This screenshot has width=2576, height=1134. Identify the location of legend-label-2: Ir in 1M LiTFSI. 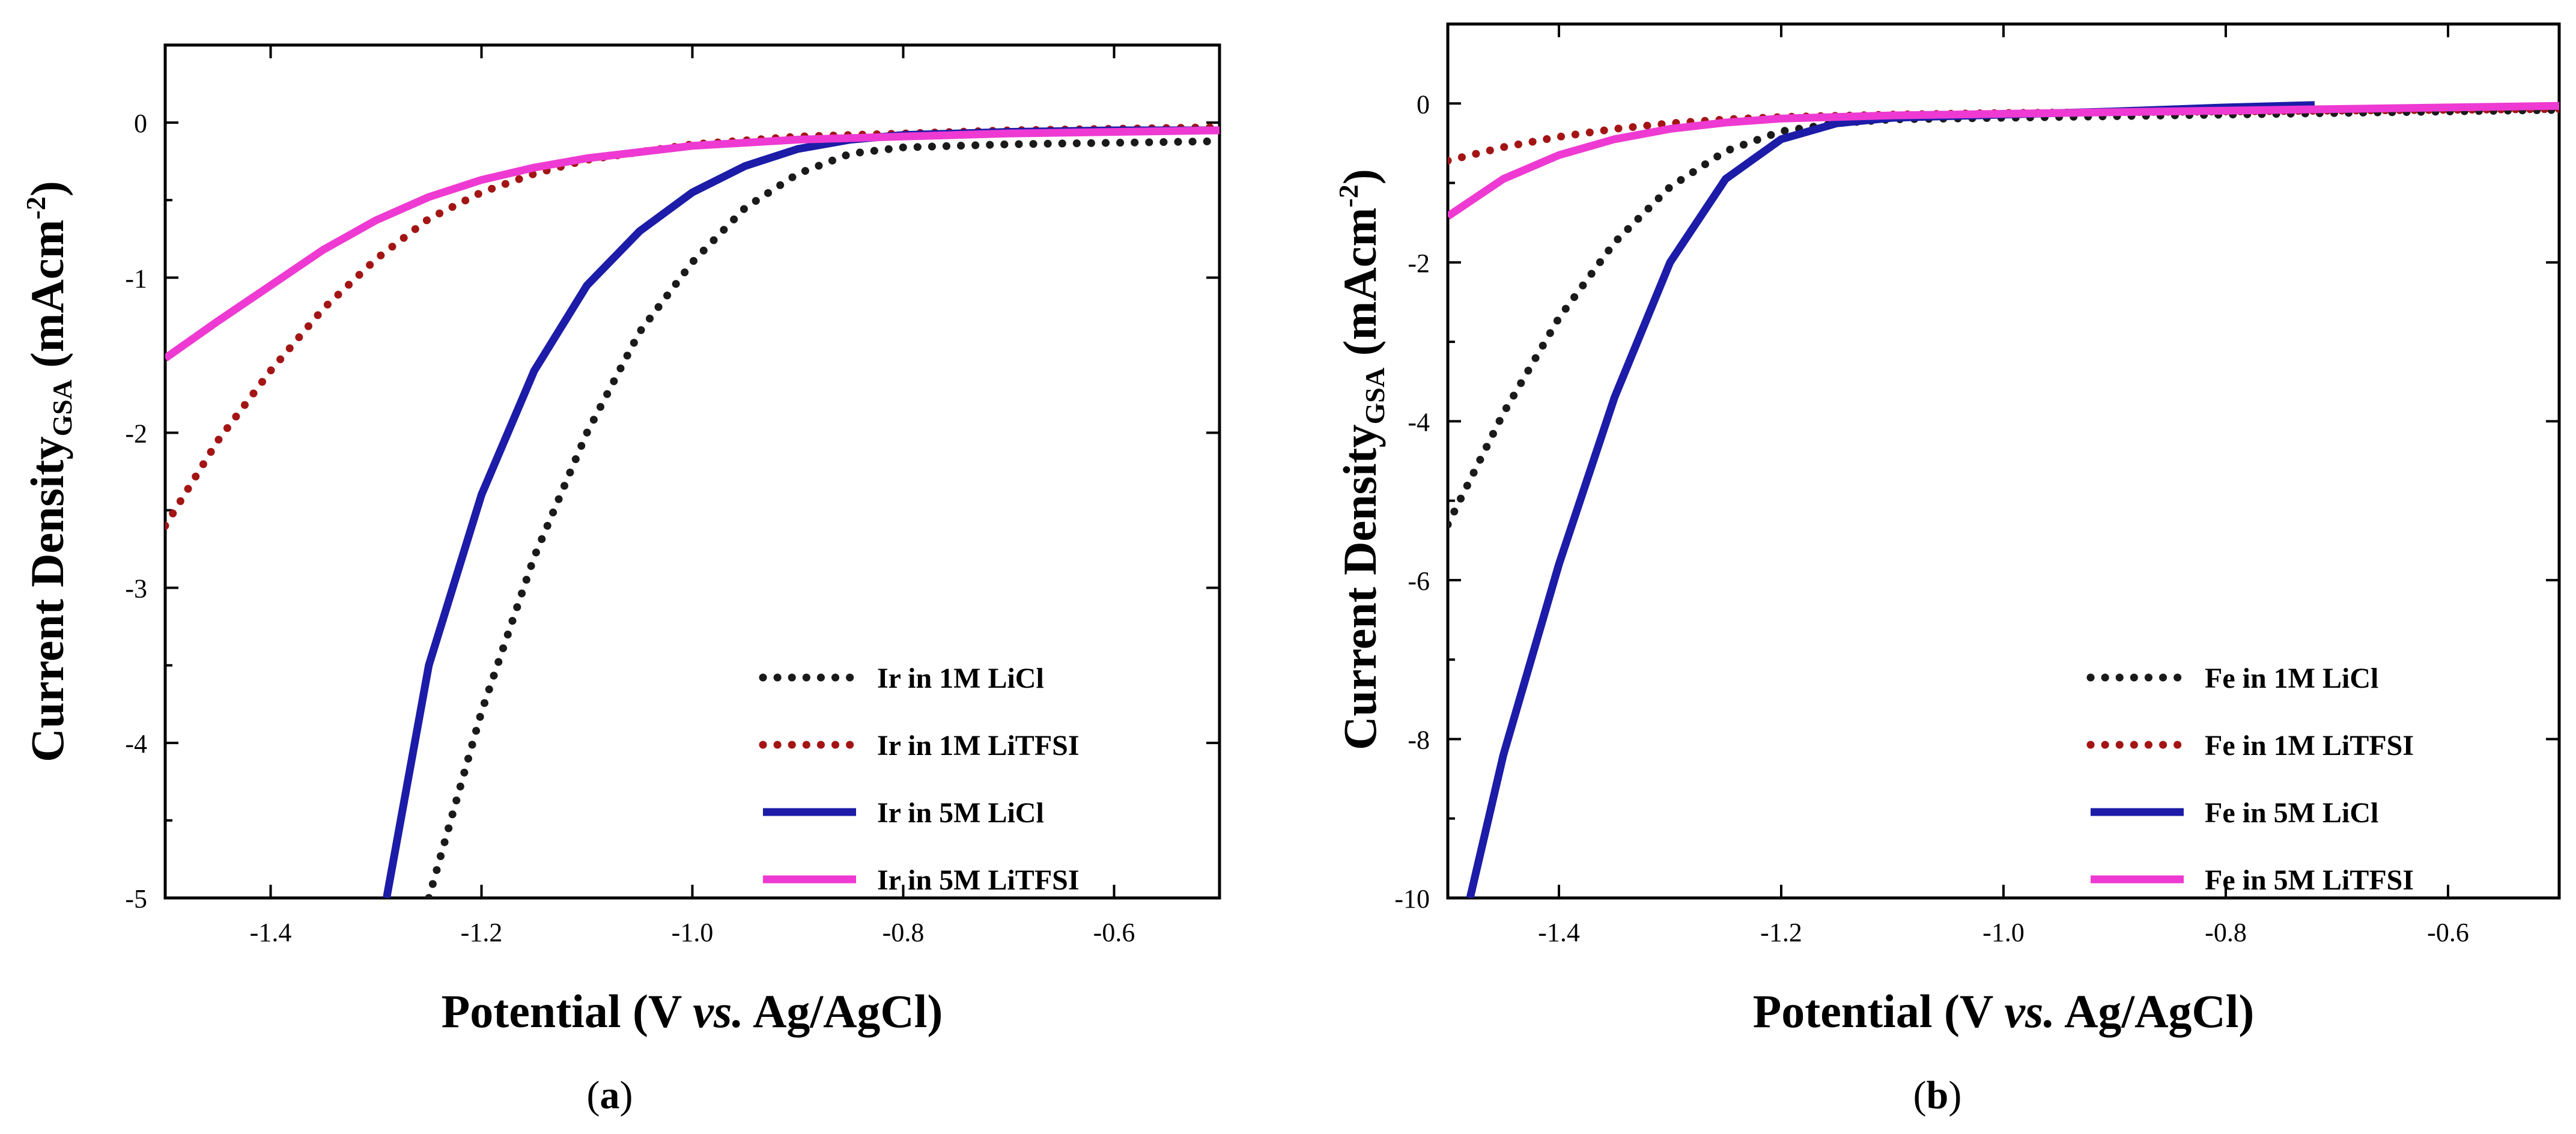
(979, 746).